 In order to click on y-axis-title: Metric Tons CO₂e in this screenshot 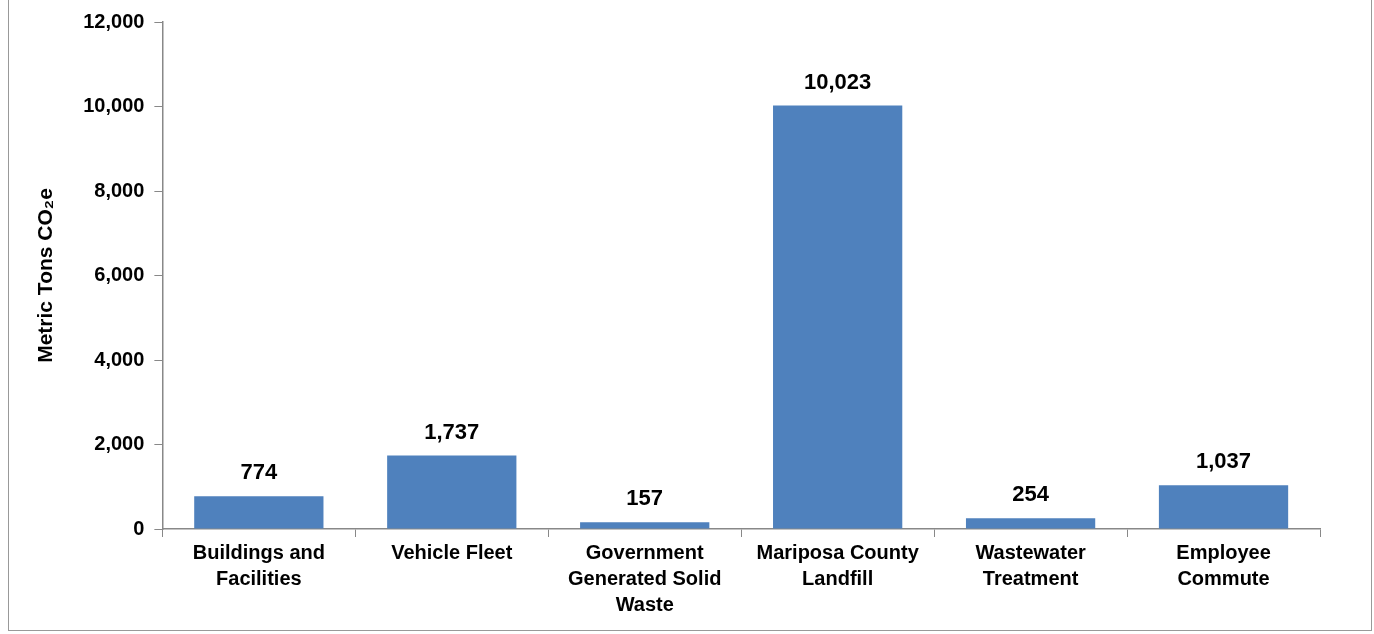, I will do `click(45, 275)`.